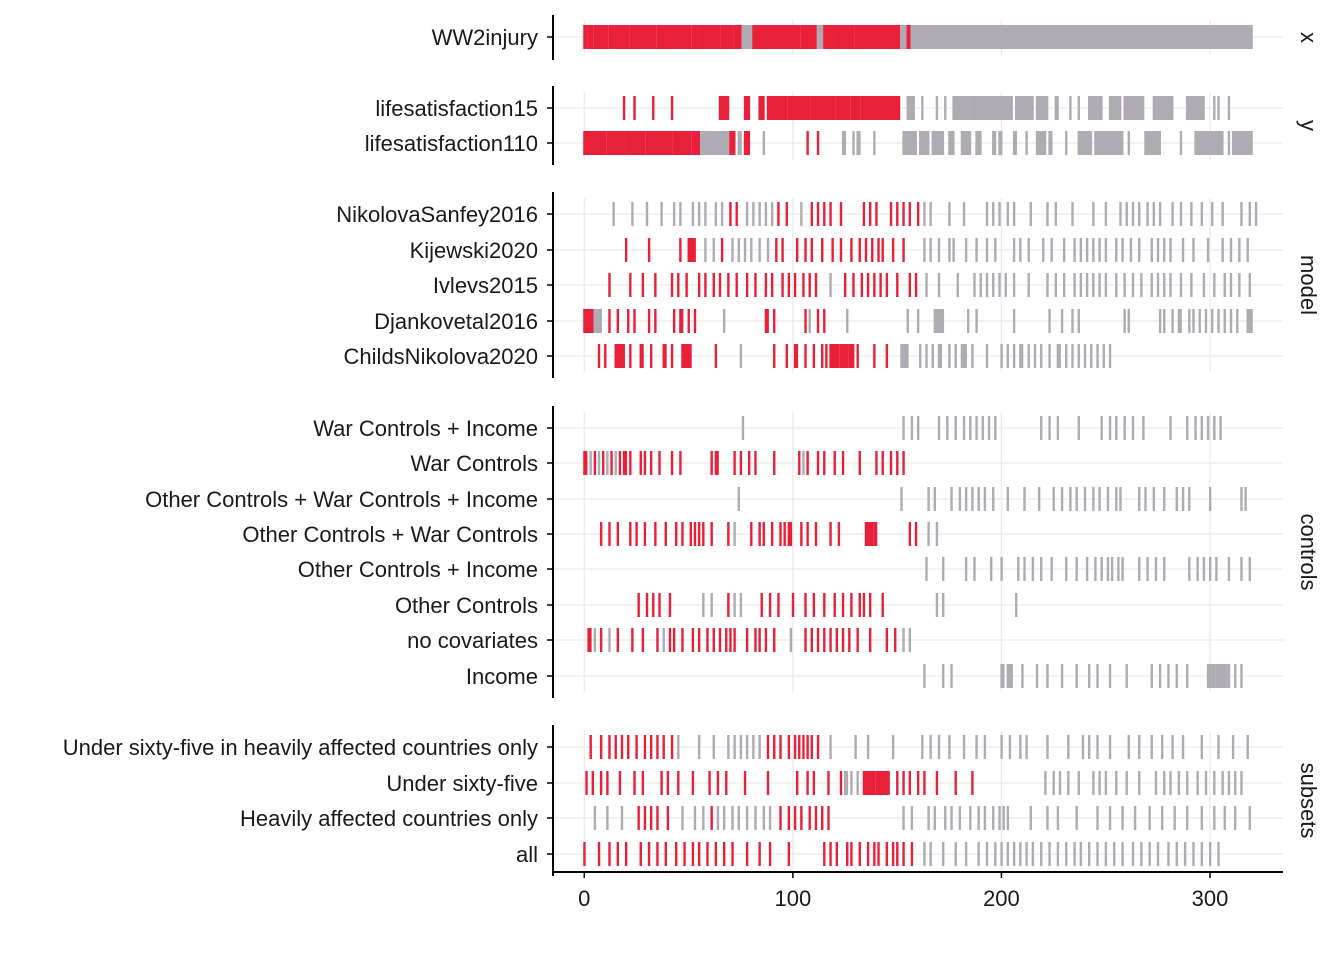 The width and height of the screenshot is (1344, 965). Describe the element at coordinates (792, 898) in the screenshot. I see `x-tick-label: 100` at that location.